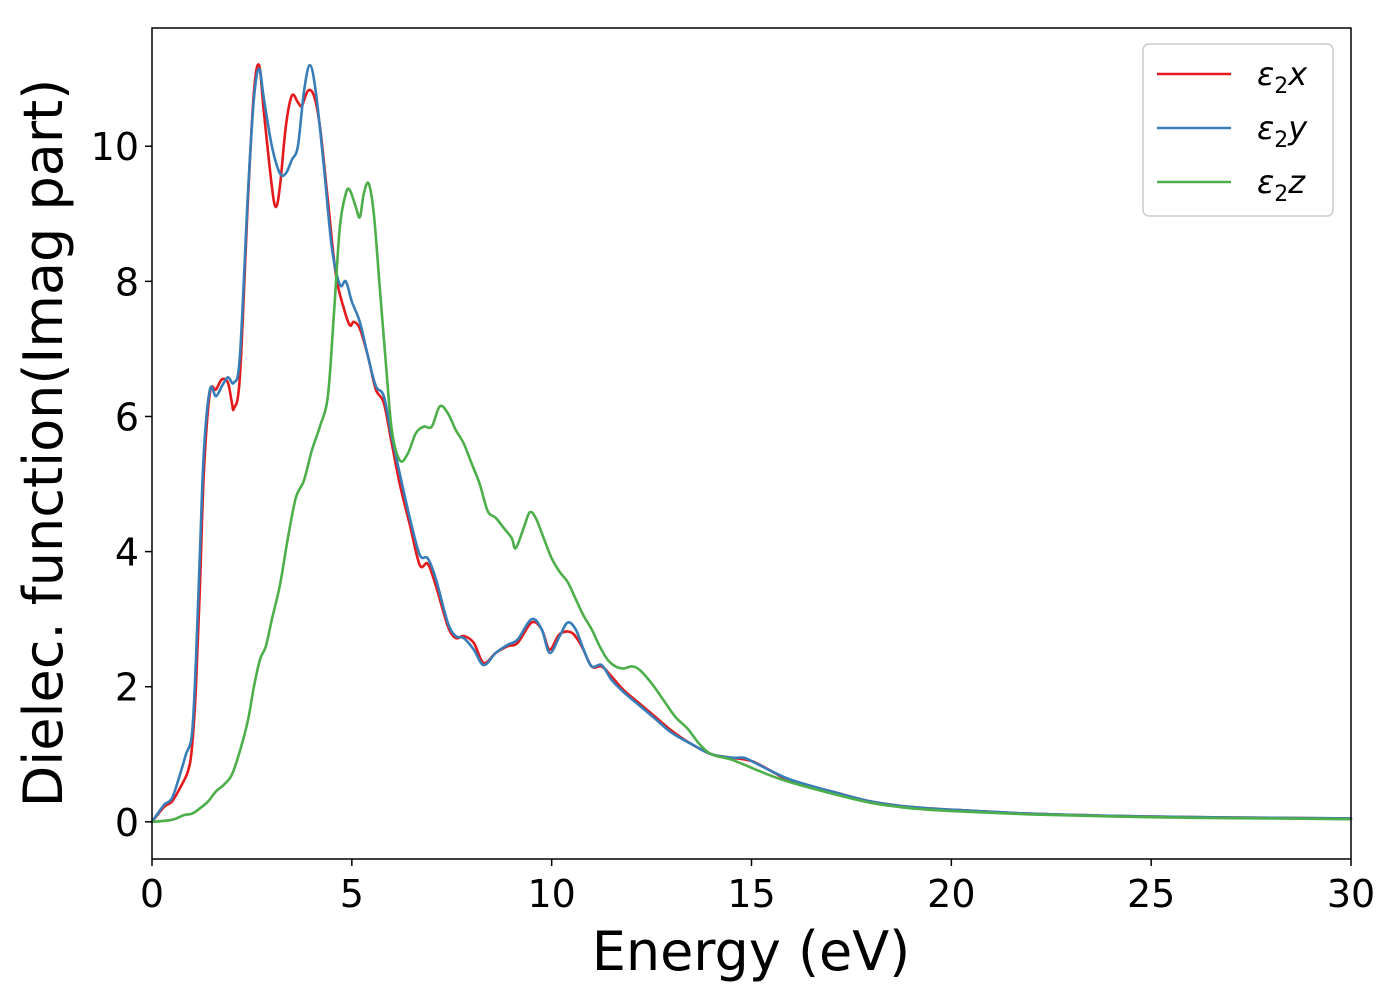  I want to click on x-tick-label: 10, so click(551, 894).